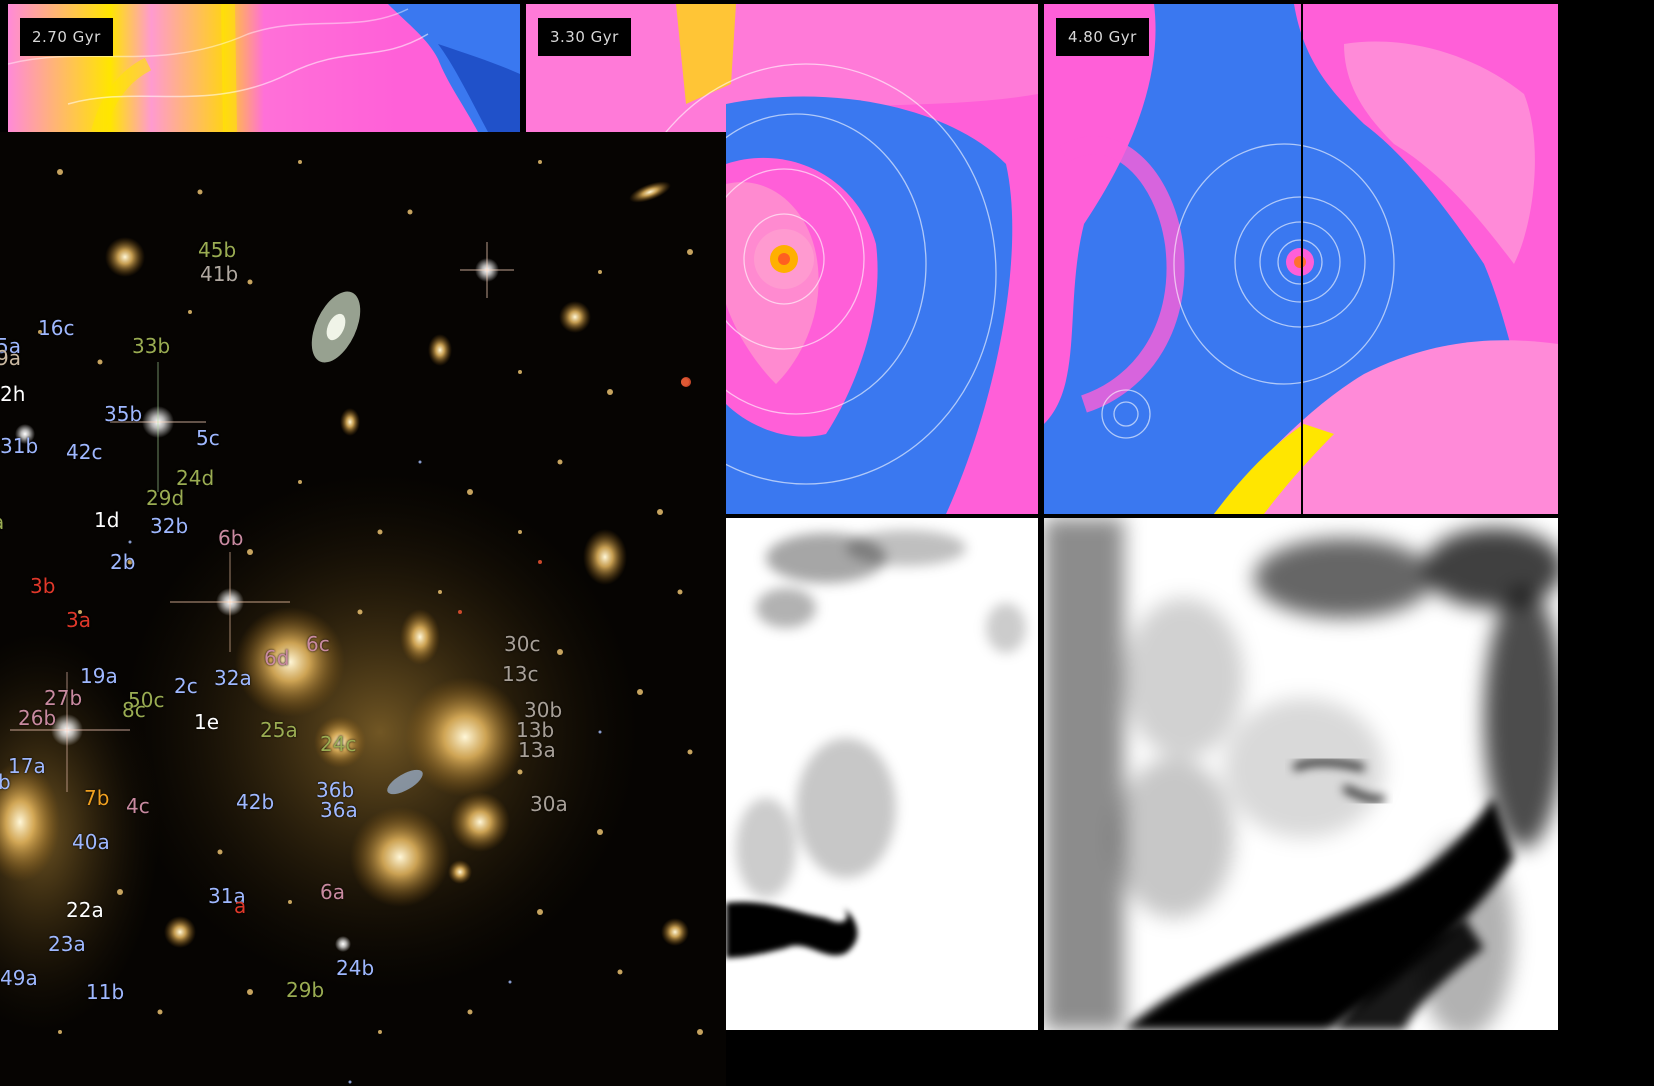 This screenshot has height=1086, width=1654. I want to click on lensed-image-label: 2b, so click(123, 562).